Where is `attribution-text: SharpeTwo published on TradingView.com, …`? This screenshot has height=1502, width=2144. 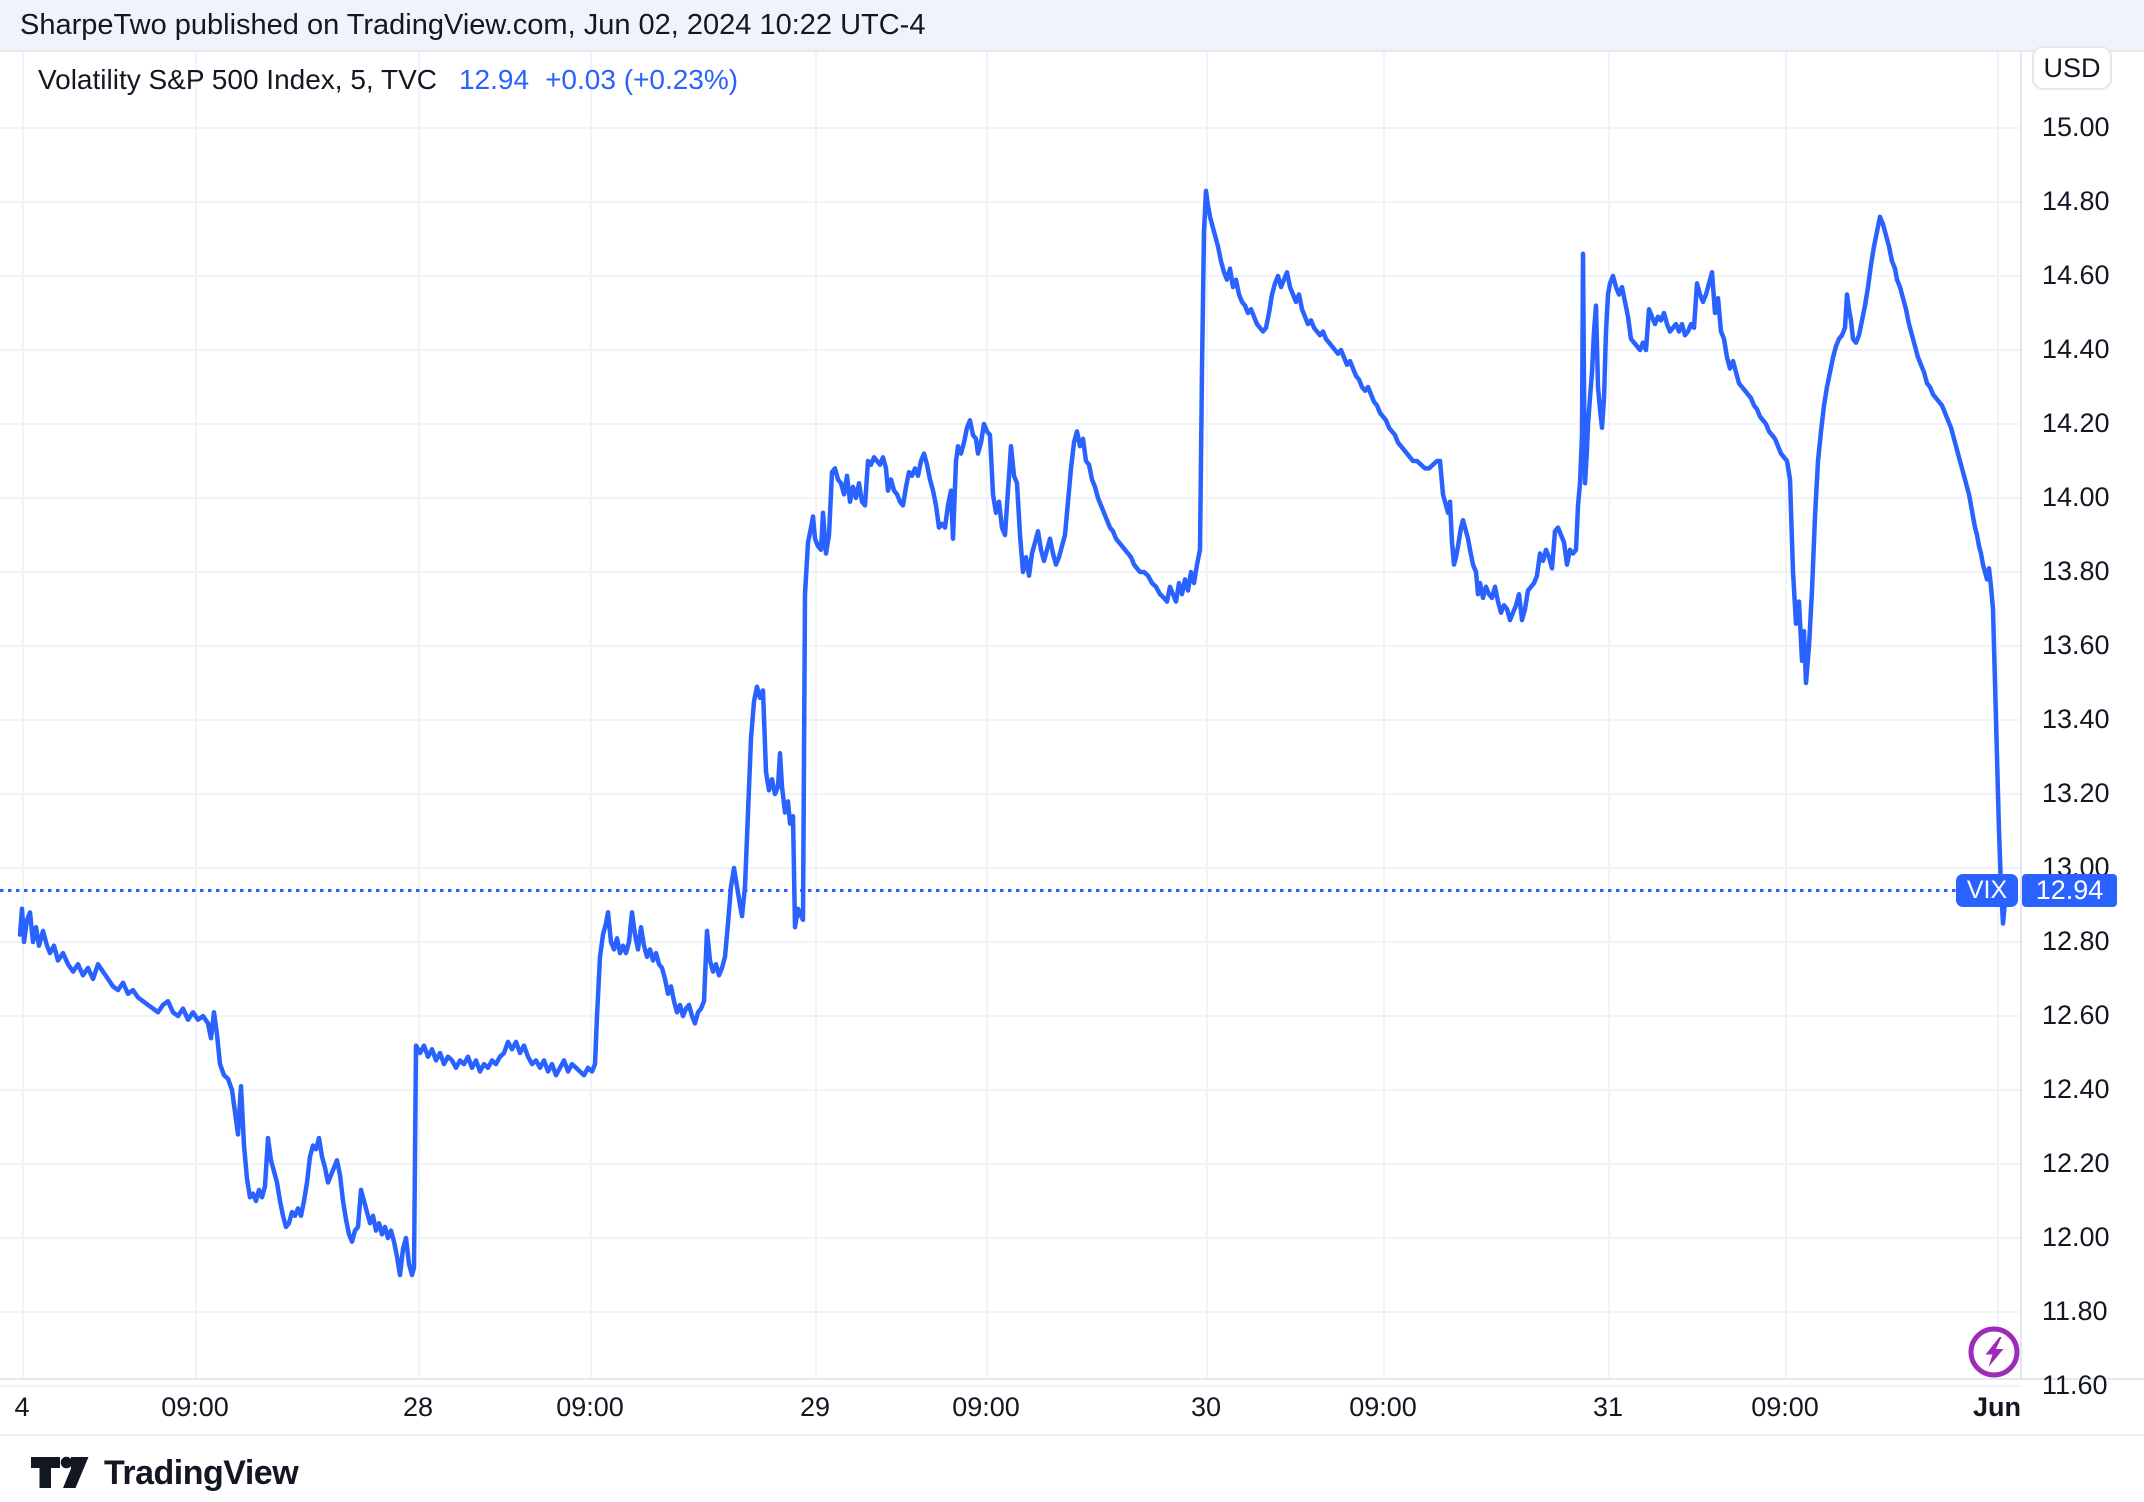
attribution-text: SharpeTwo published on TradingView.com, … is located at coordinates (473, 25).